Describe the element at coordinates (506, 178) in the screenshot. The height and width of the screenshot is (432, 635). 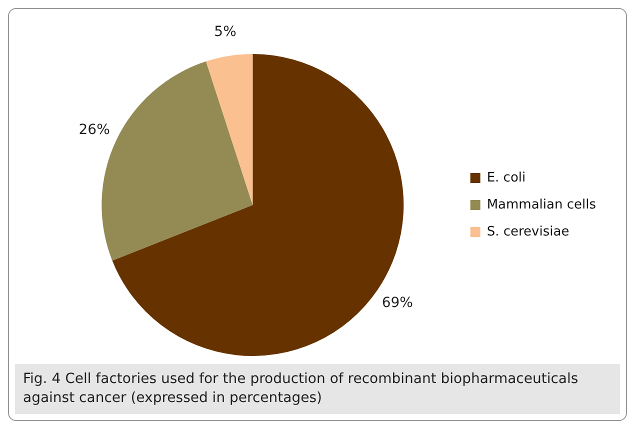
I see `legend-label: E. coli` at that location.